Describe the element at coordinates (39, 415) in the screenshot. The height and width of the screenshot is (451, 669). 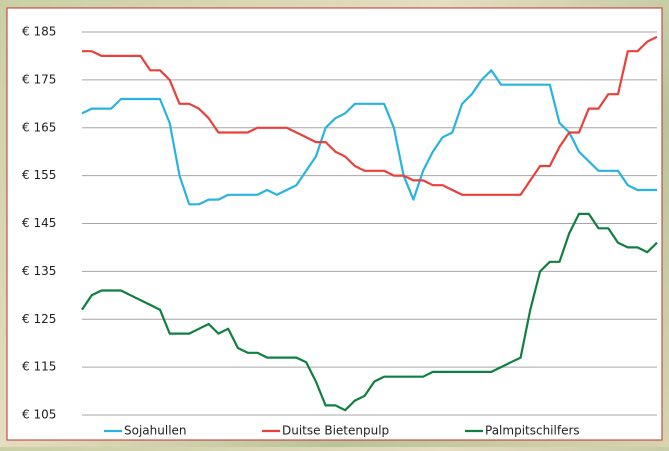
I see `y-tick-label: € 105` at that location.